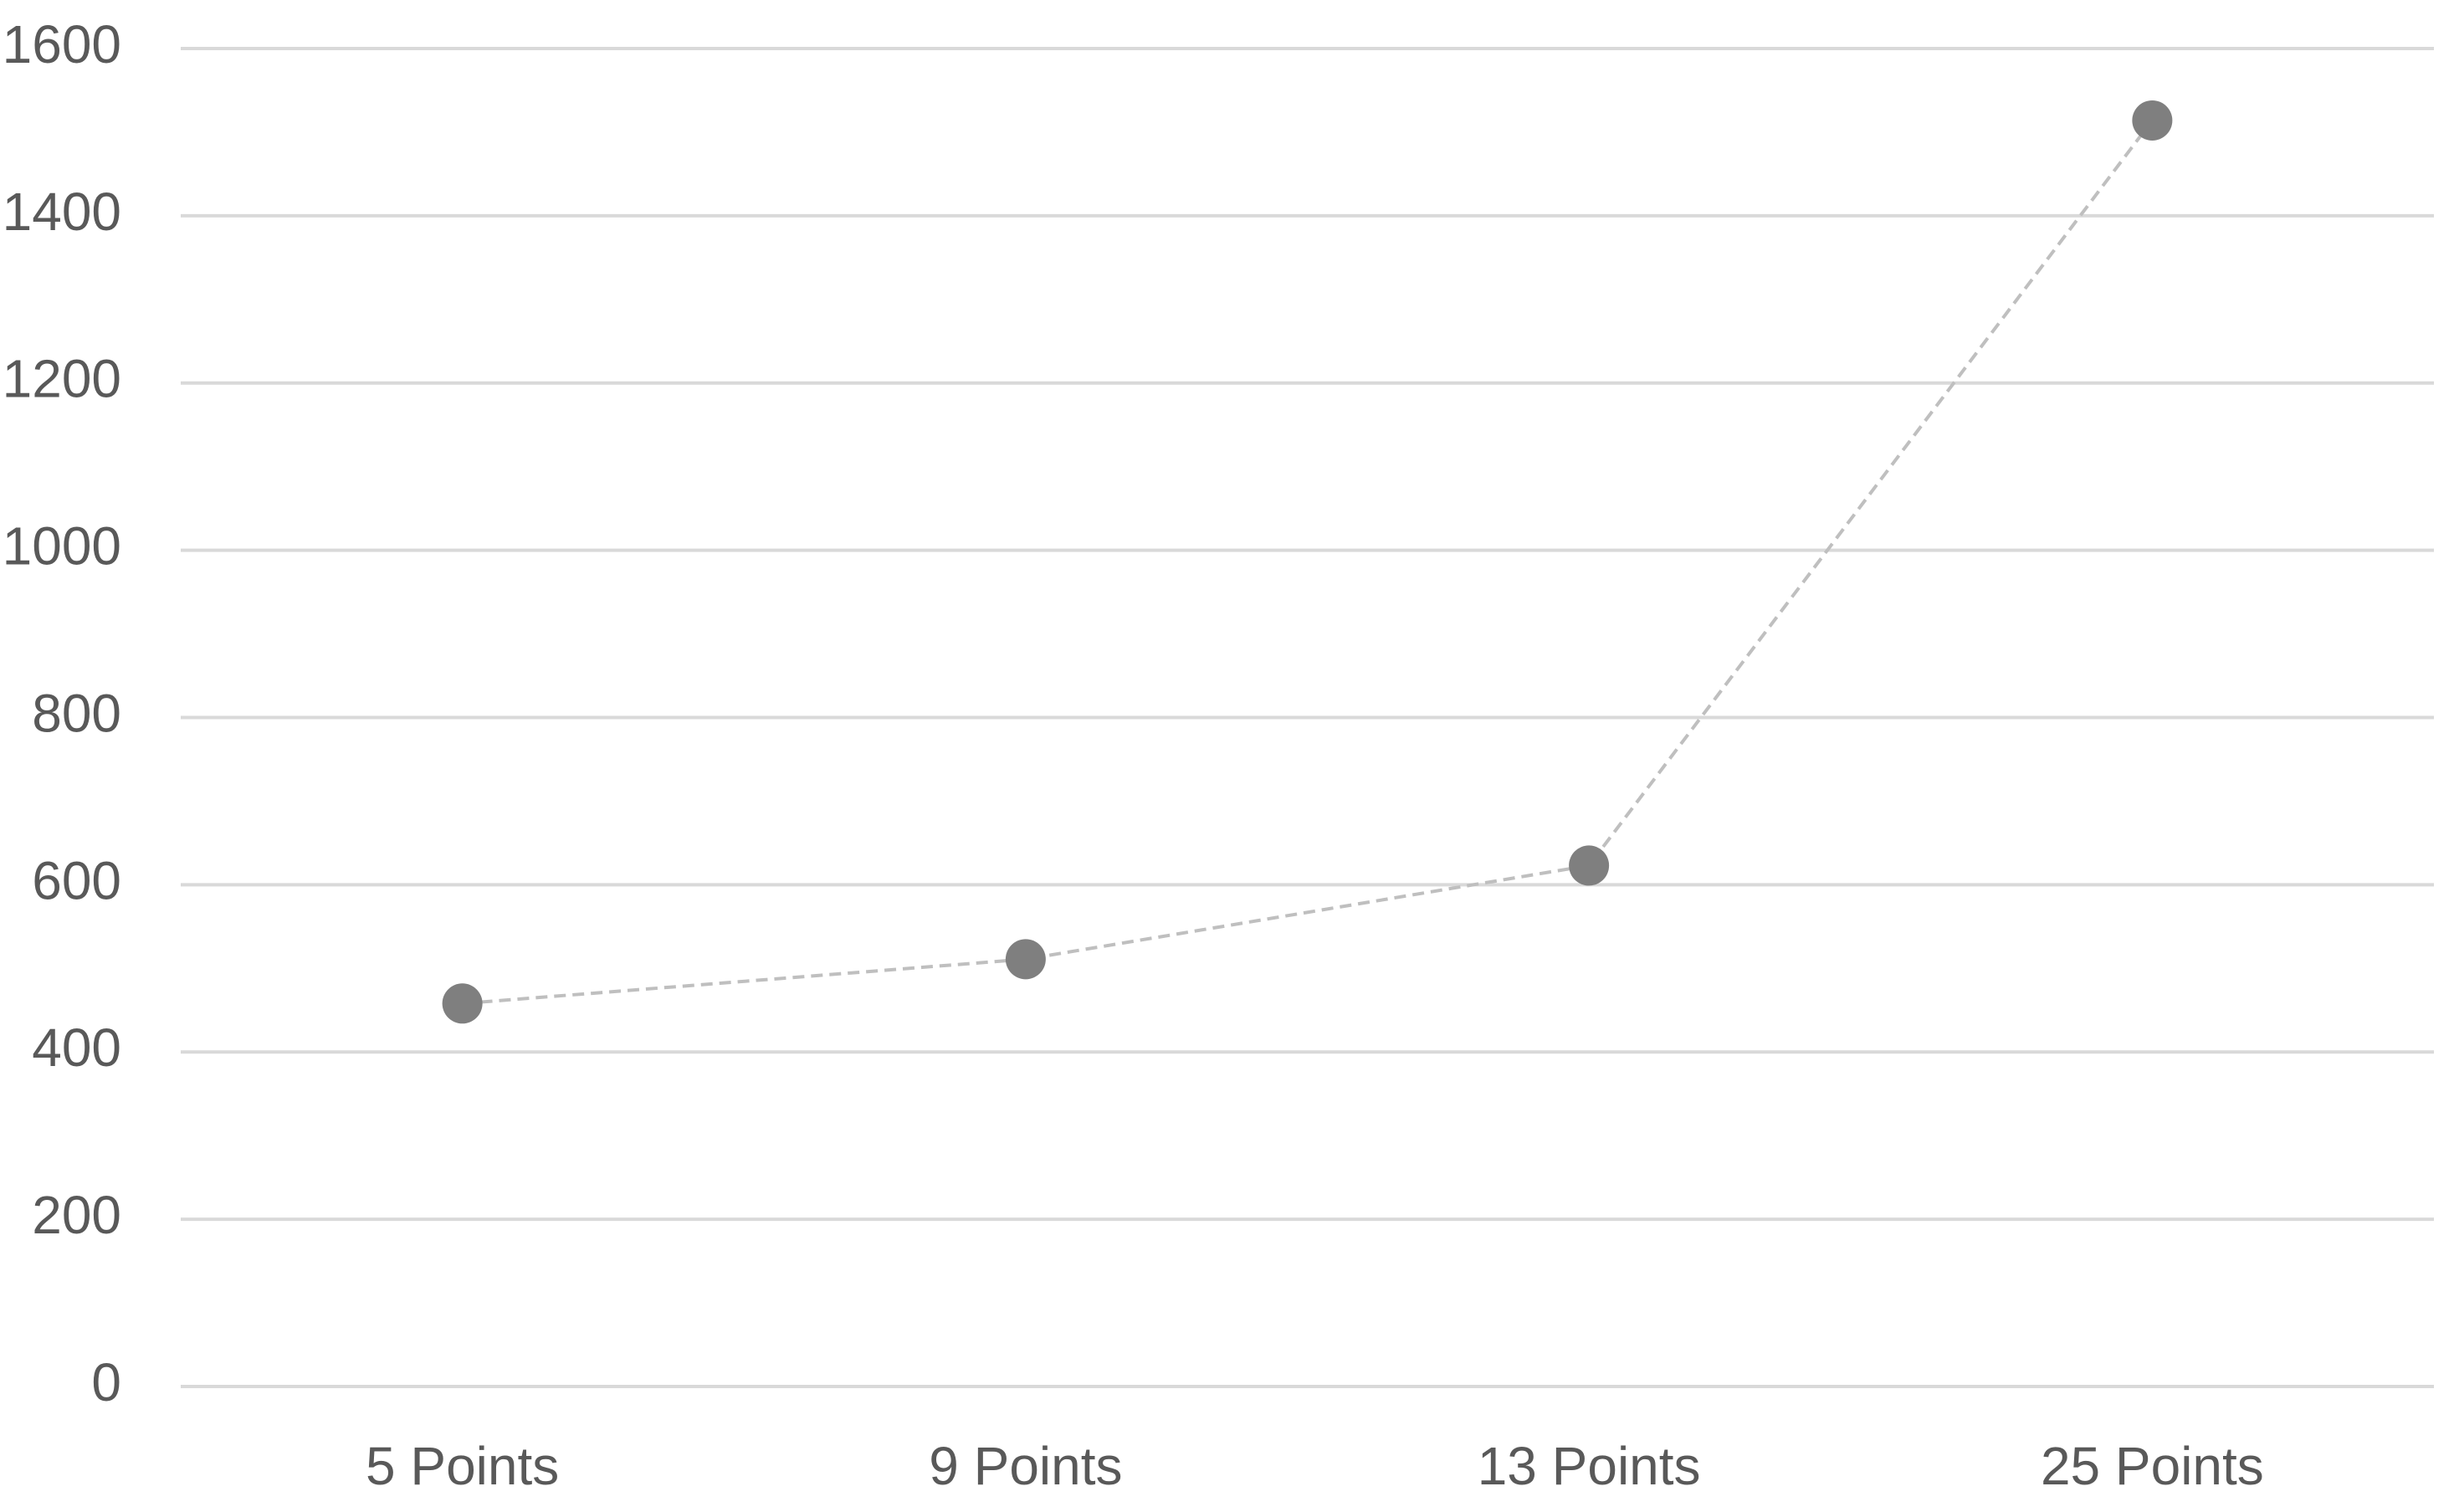 The width and height of the screenshot is (2454, 1512). Describe the element at coordinates (76, 880) in the screenshot. I see `y-tick-label: 600` at that location.